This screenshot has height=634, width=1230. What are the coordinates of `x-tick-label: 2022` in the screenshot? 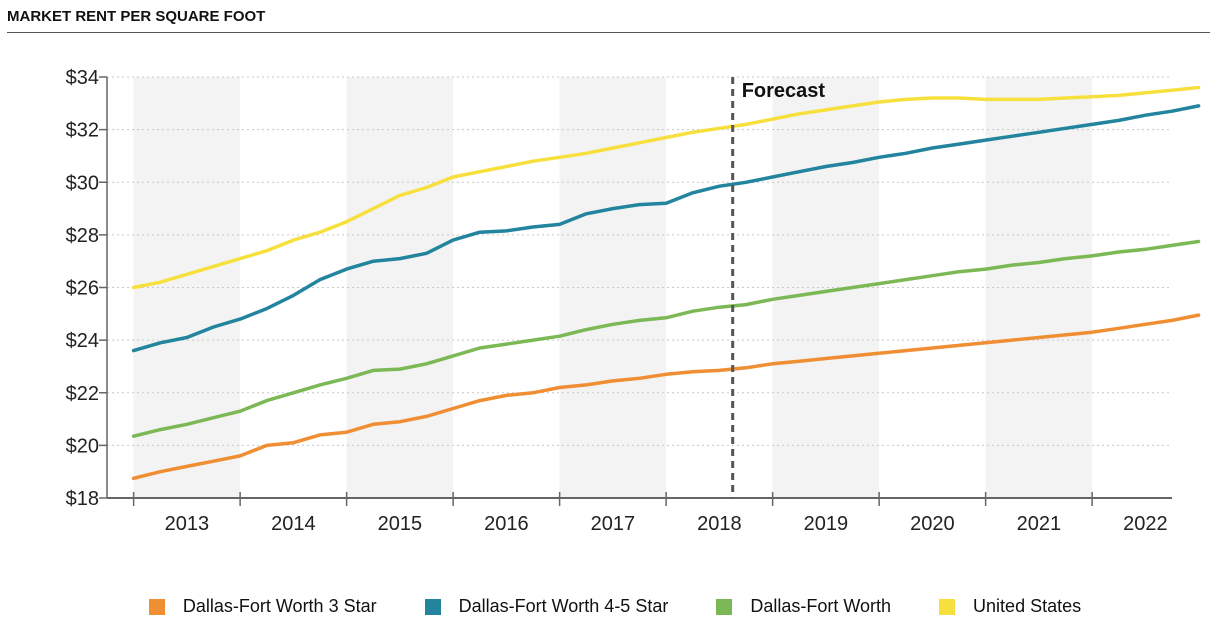 It's located at (1145, 524).